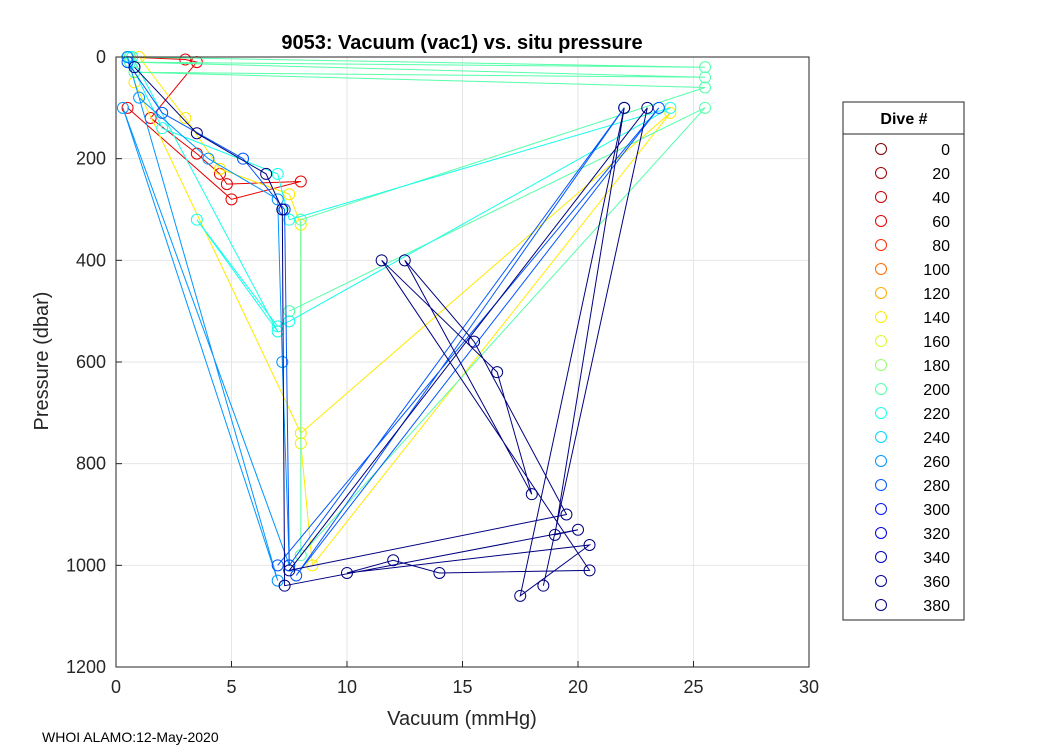 The width and height of the screenshot is (1050, 750). Describe the element at coordinates (903, 119) in the screenshot. I see `legend-title: Dive #` at that location.